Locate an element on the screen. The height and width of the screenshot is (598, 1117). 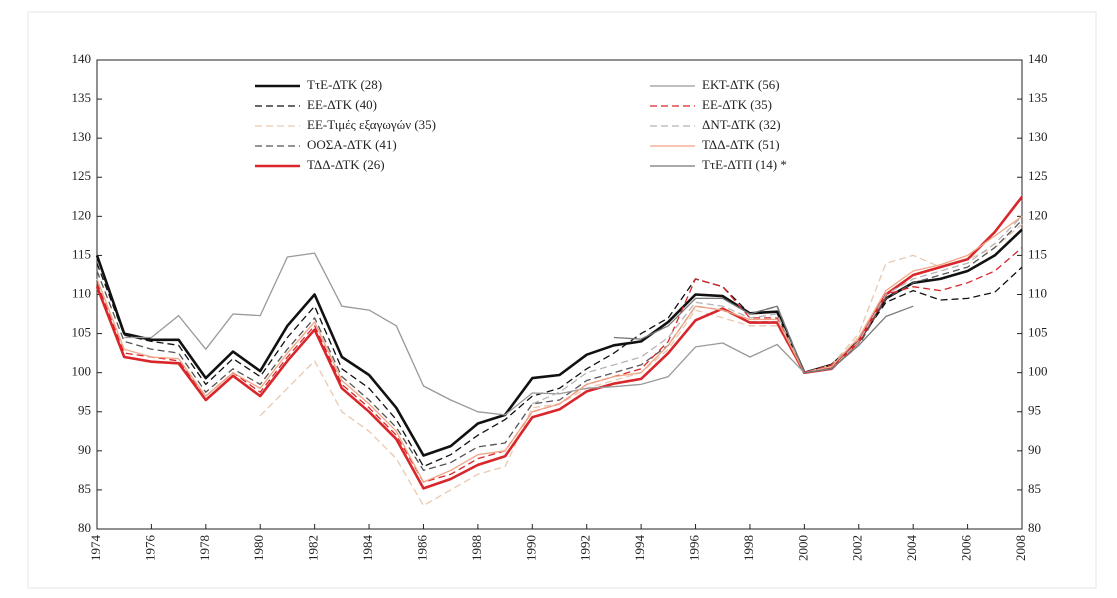
y2-tick-label: 105 is located at coordinates (1038, 332).